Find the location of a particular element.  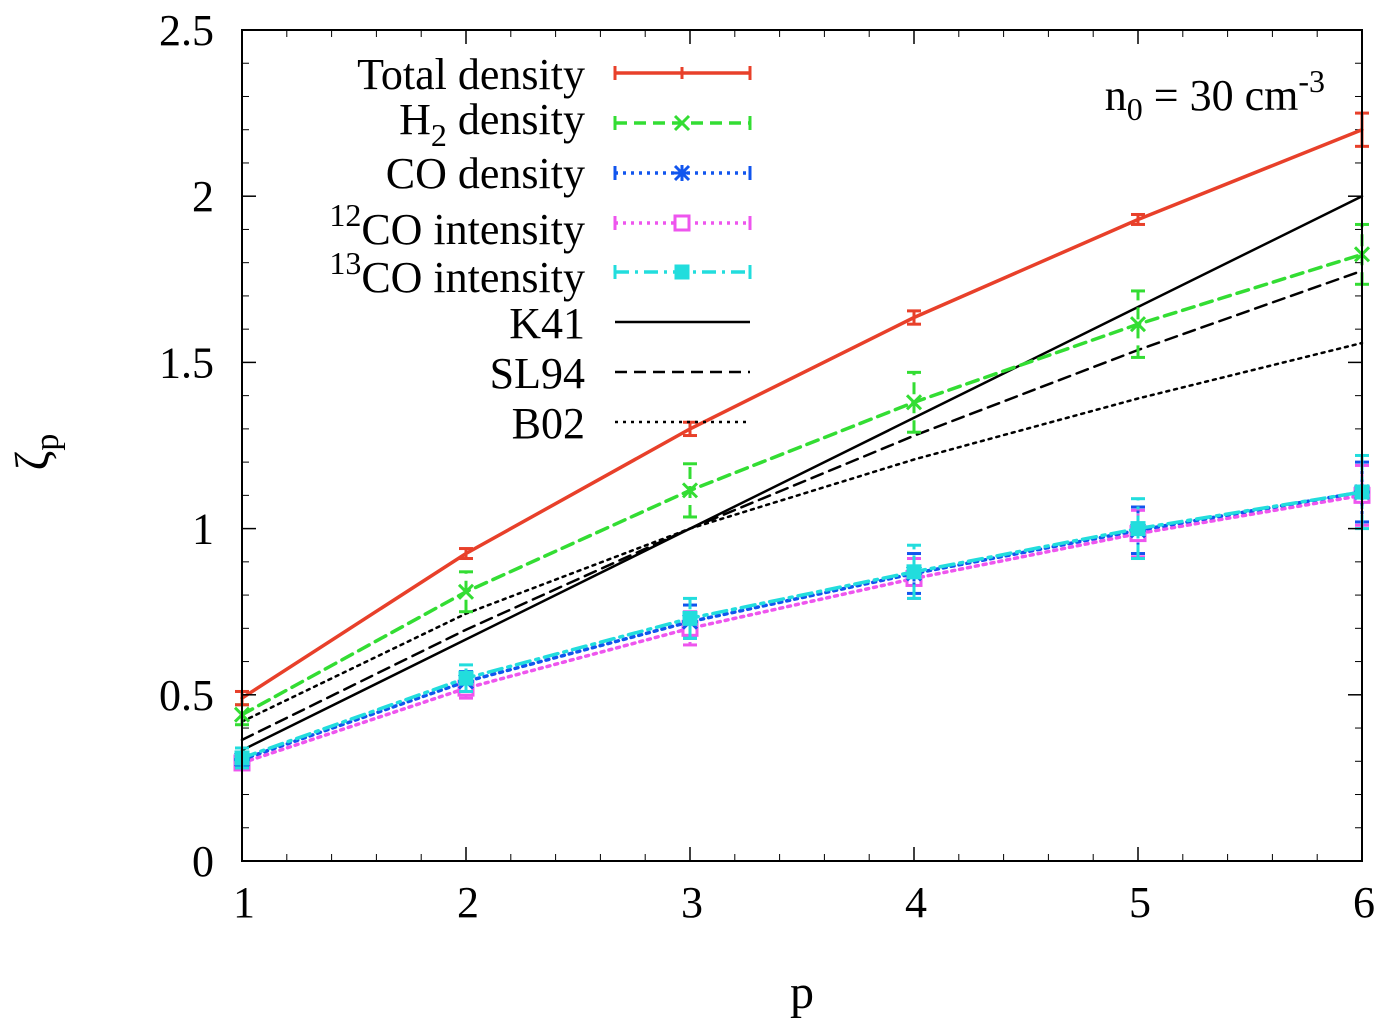

y-tick-label: 2 is located at coordinates (203, 196).